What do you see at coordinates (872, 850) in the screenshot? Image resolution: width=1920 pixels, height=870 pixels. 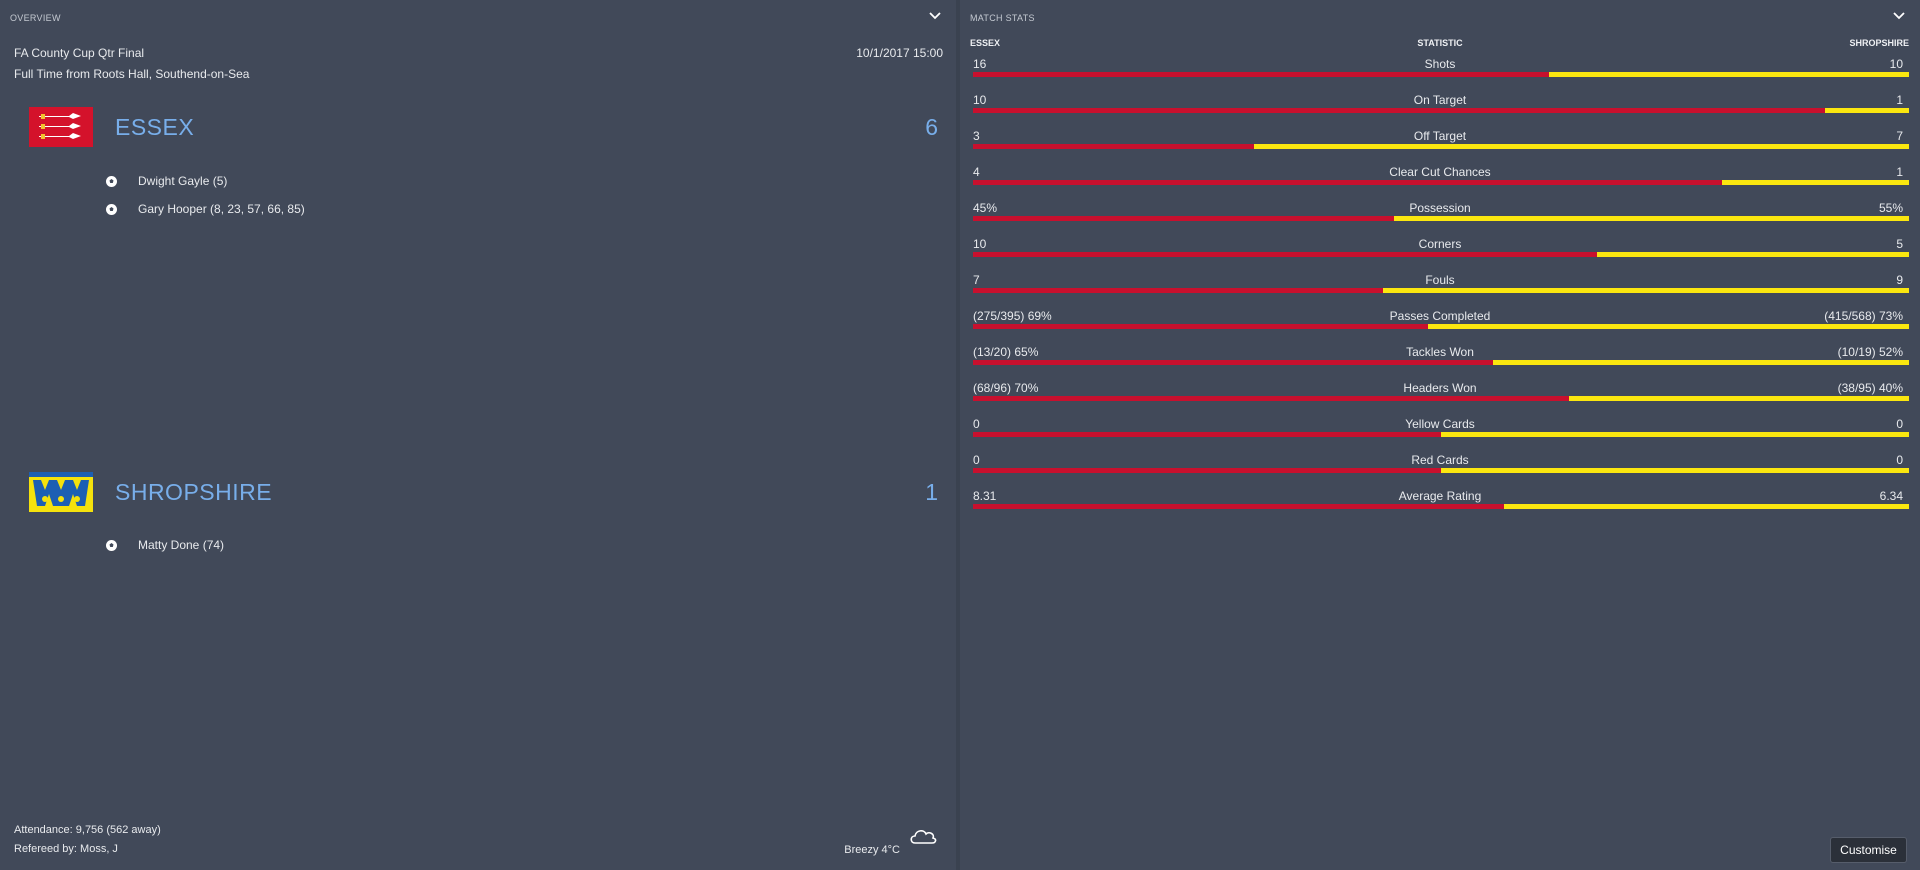 I see `weather-text: Breezy 4°C` at bounding box center [872, 850].